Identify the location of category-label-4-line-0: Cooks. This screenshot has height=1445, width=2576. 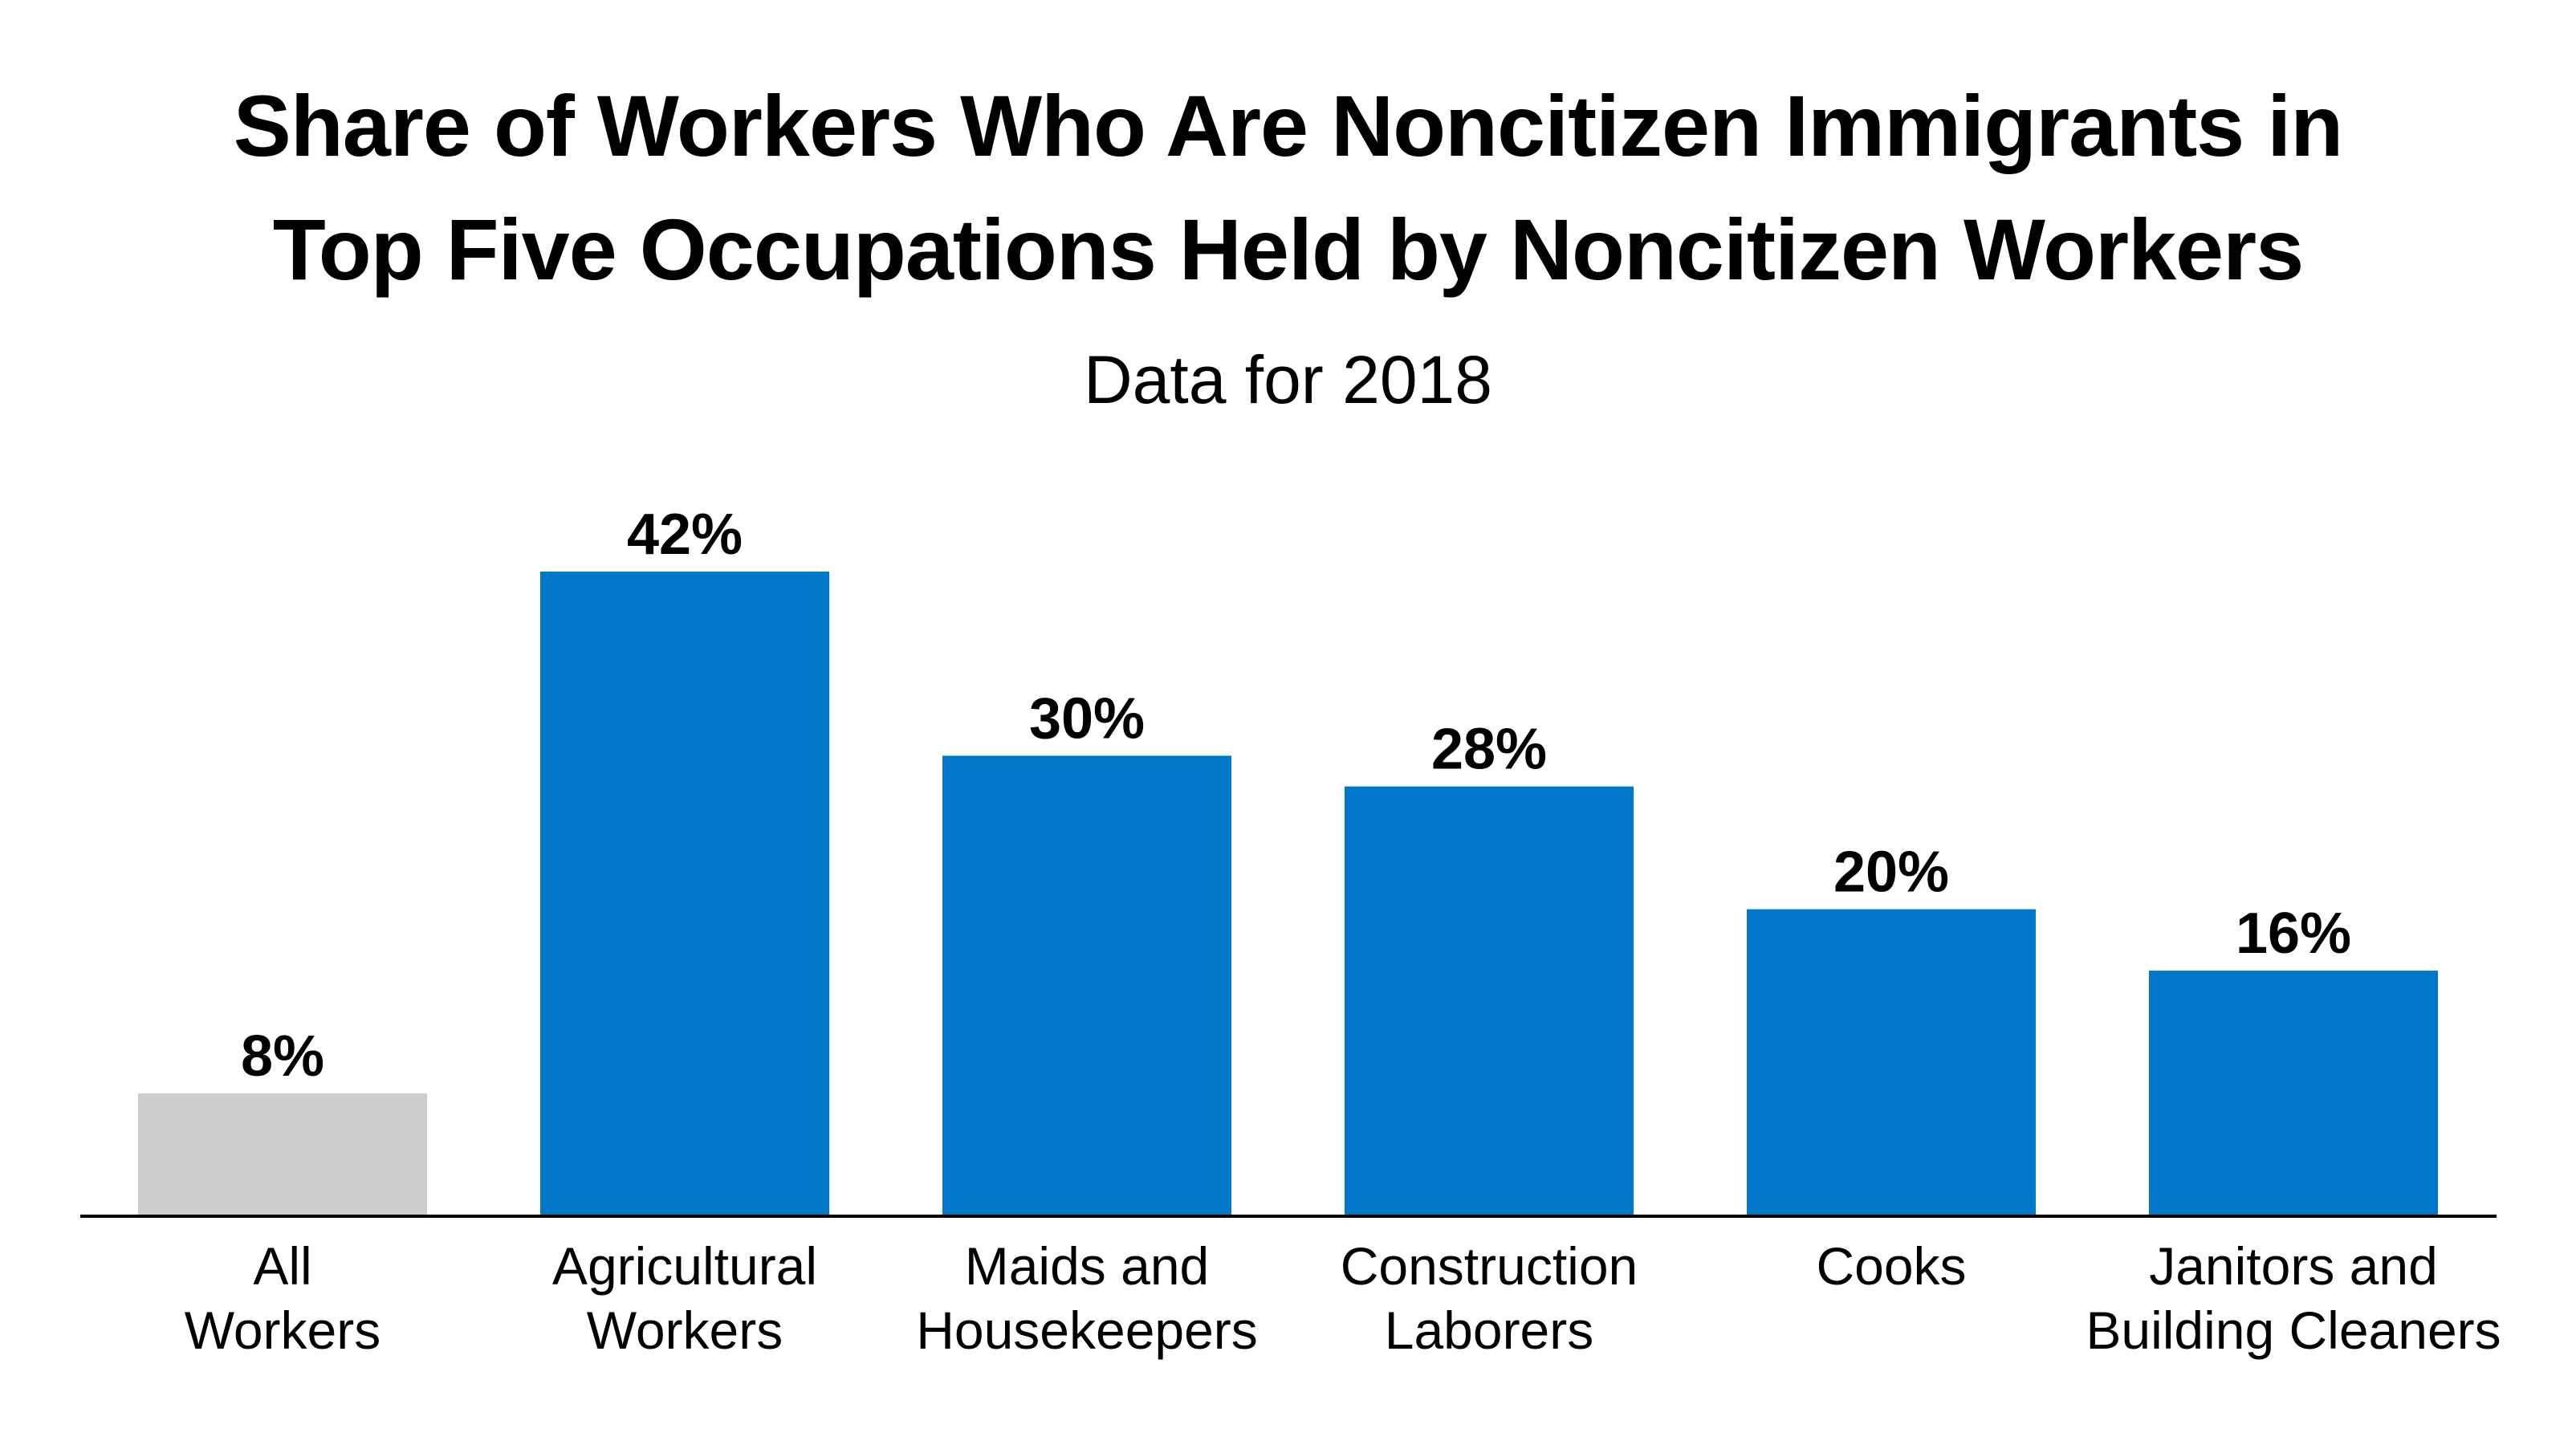
(1891, 1266).